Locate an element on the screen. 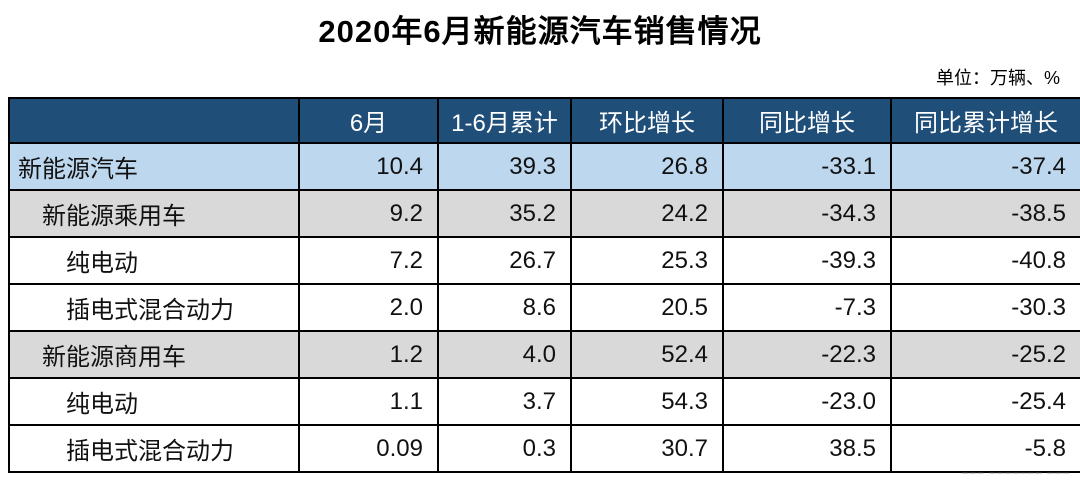  cell-june: 7.2 is located at coordinates (368, 260).